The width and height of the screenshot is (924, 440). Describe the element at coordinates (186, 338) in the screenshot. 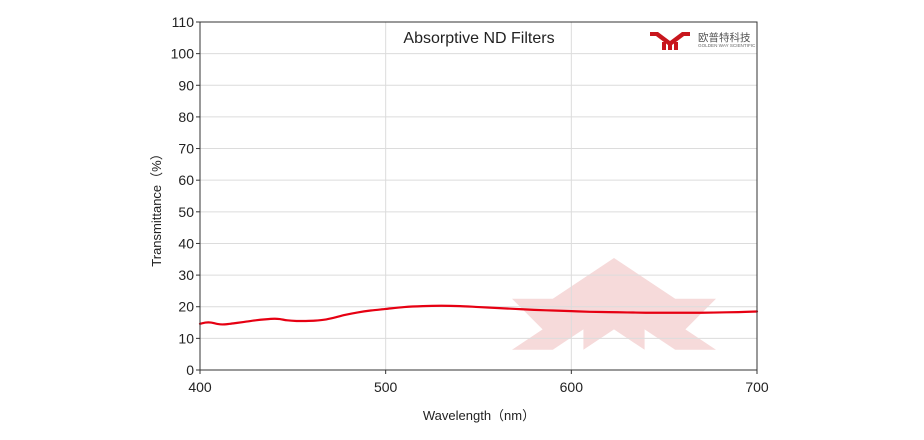

I see `y-tick-label: 10` at that location.